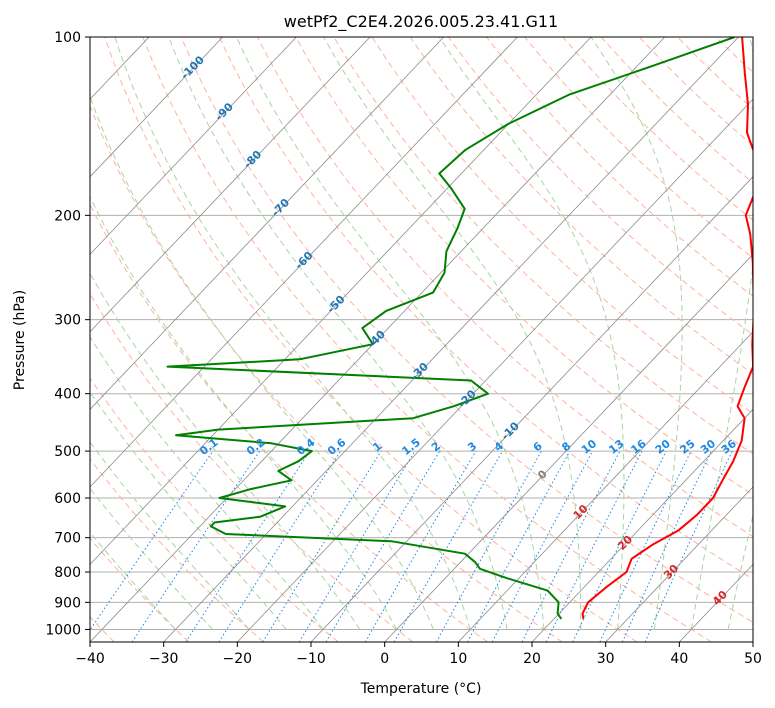 The image size is (775, 708). I want to click on isotherm-label: -60, so click(303, 260).